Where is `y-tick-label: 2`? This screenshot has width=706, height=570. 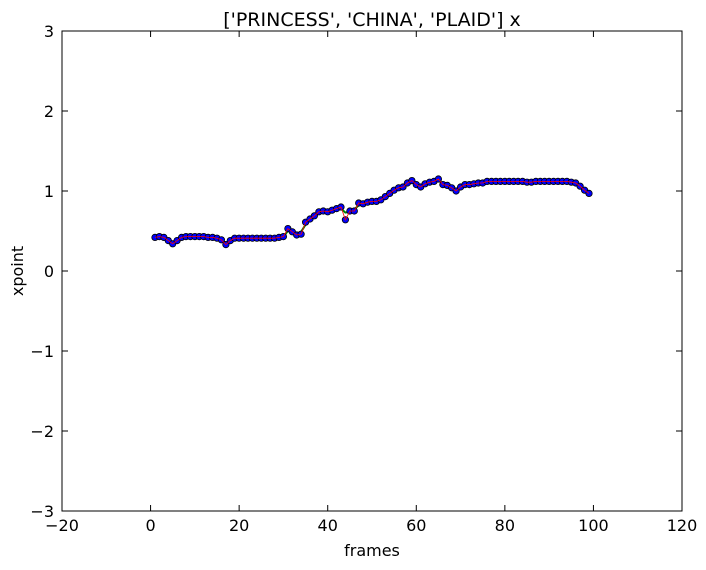
y-tick-label: 2 is located at coordinates (49, 111).